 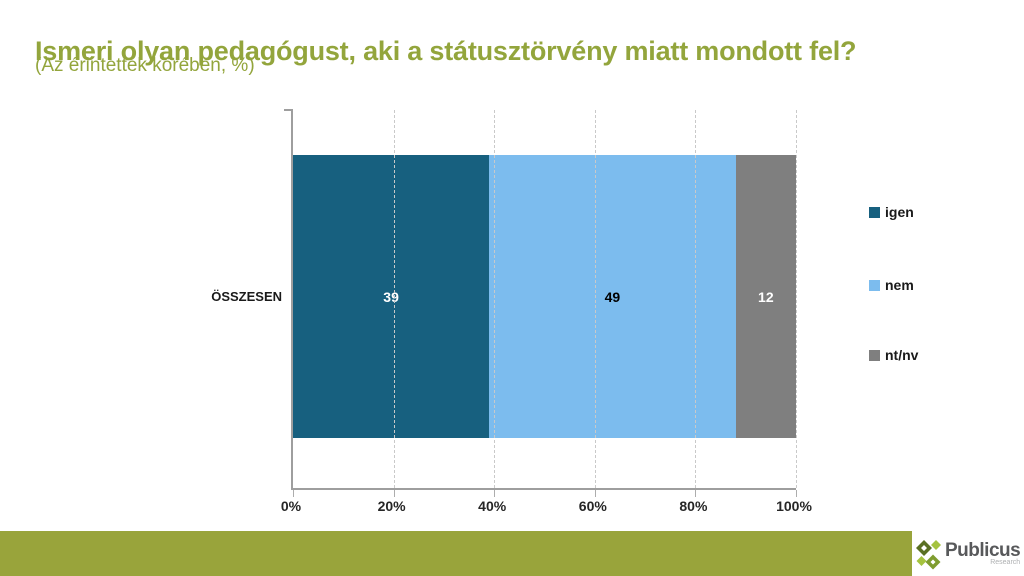 I want to click on page-subtitle: (Az érintettek körében, %), so click(x=145, y=65).